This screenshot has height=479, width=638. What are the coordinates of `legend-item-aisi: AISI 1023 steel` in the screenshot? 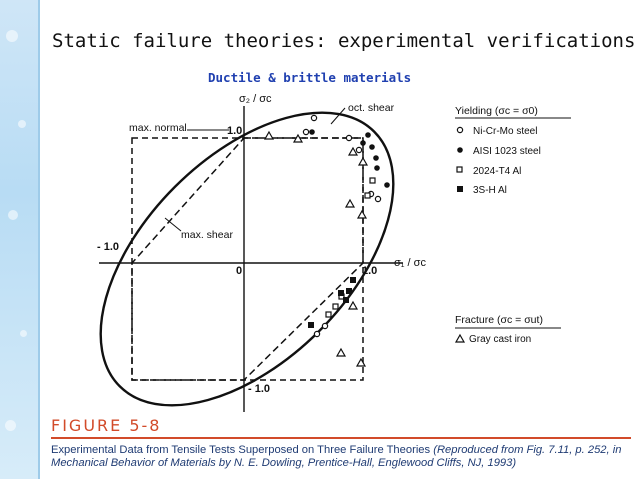 It's located at (507, 151).